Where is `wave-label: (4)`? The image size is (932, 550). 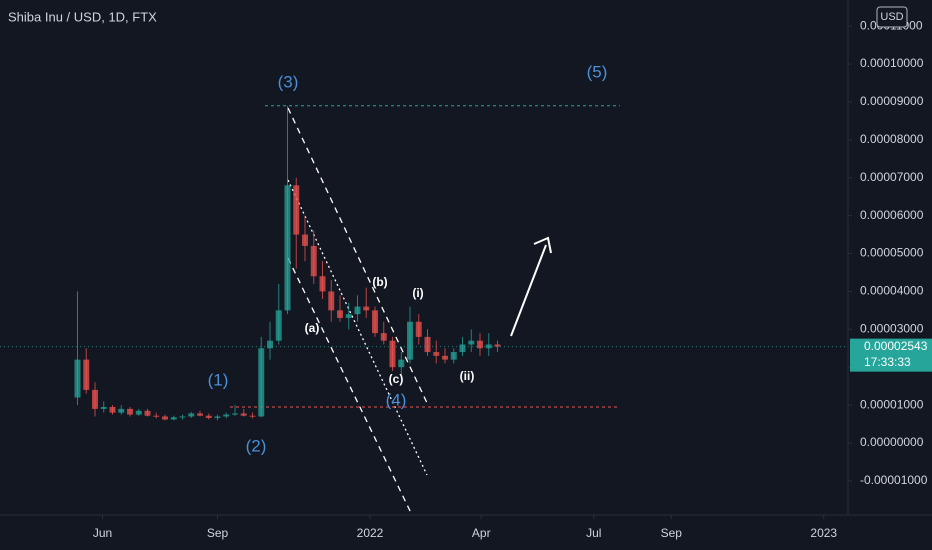 wave-label: (4) is located at coordinates (396, 399).